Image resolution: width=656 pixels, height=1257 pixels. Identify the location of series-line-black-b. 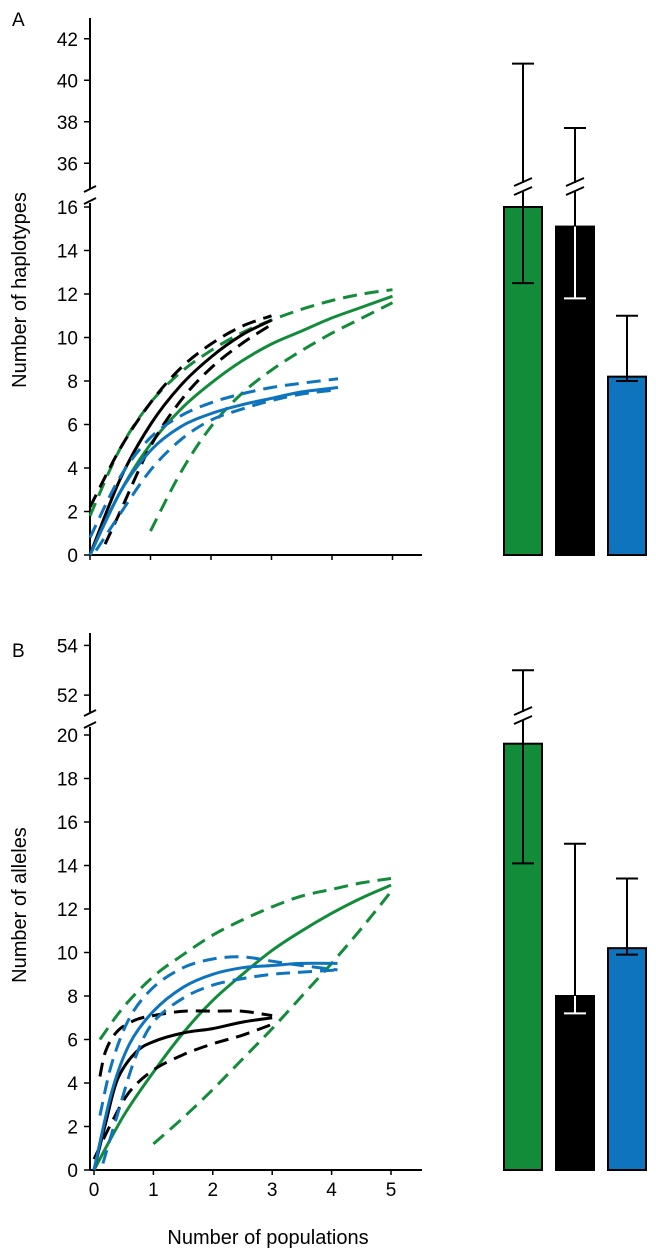
(182, 1093).